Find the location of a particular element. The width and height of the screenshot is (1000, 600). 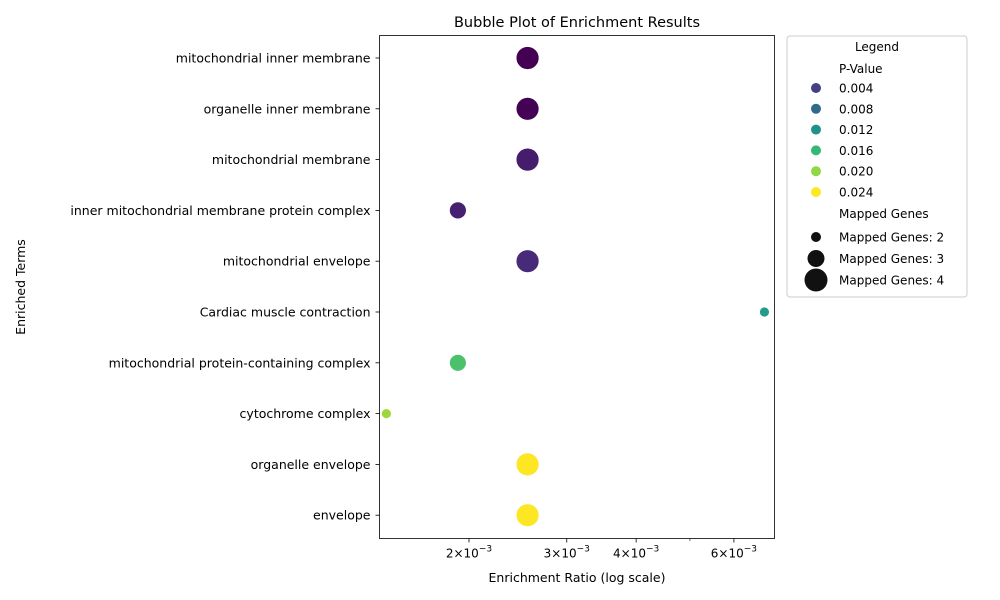

legend-color-label: 0.012 is located at coordinates (856, 130).